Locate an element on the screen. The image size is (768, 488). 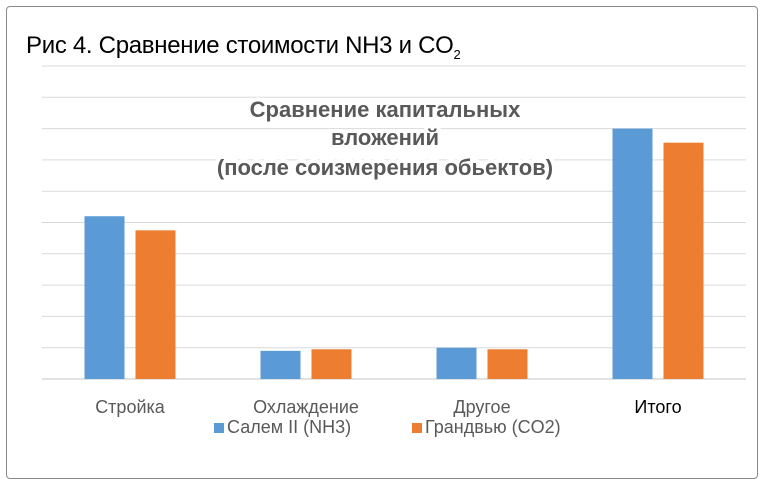
x-tick-label: Другое is located at coordinates (481, 407).